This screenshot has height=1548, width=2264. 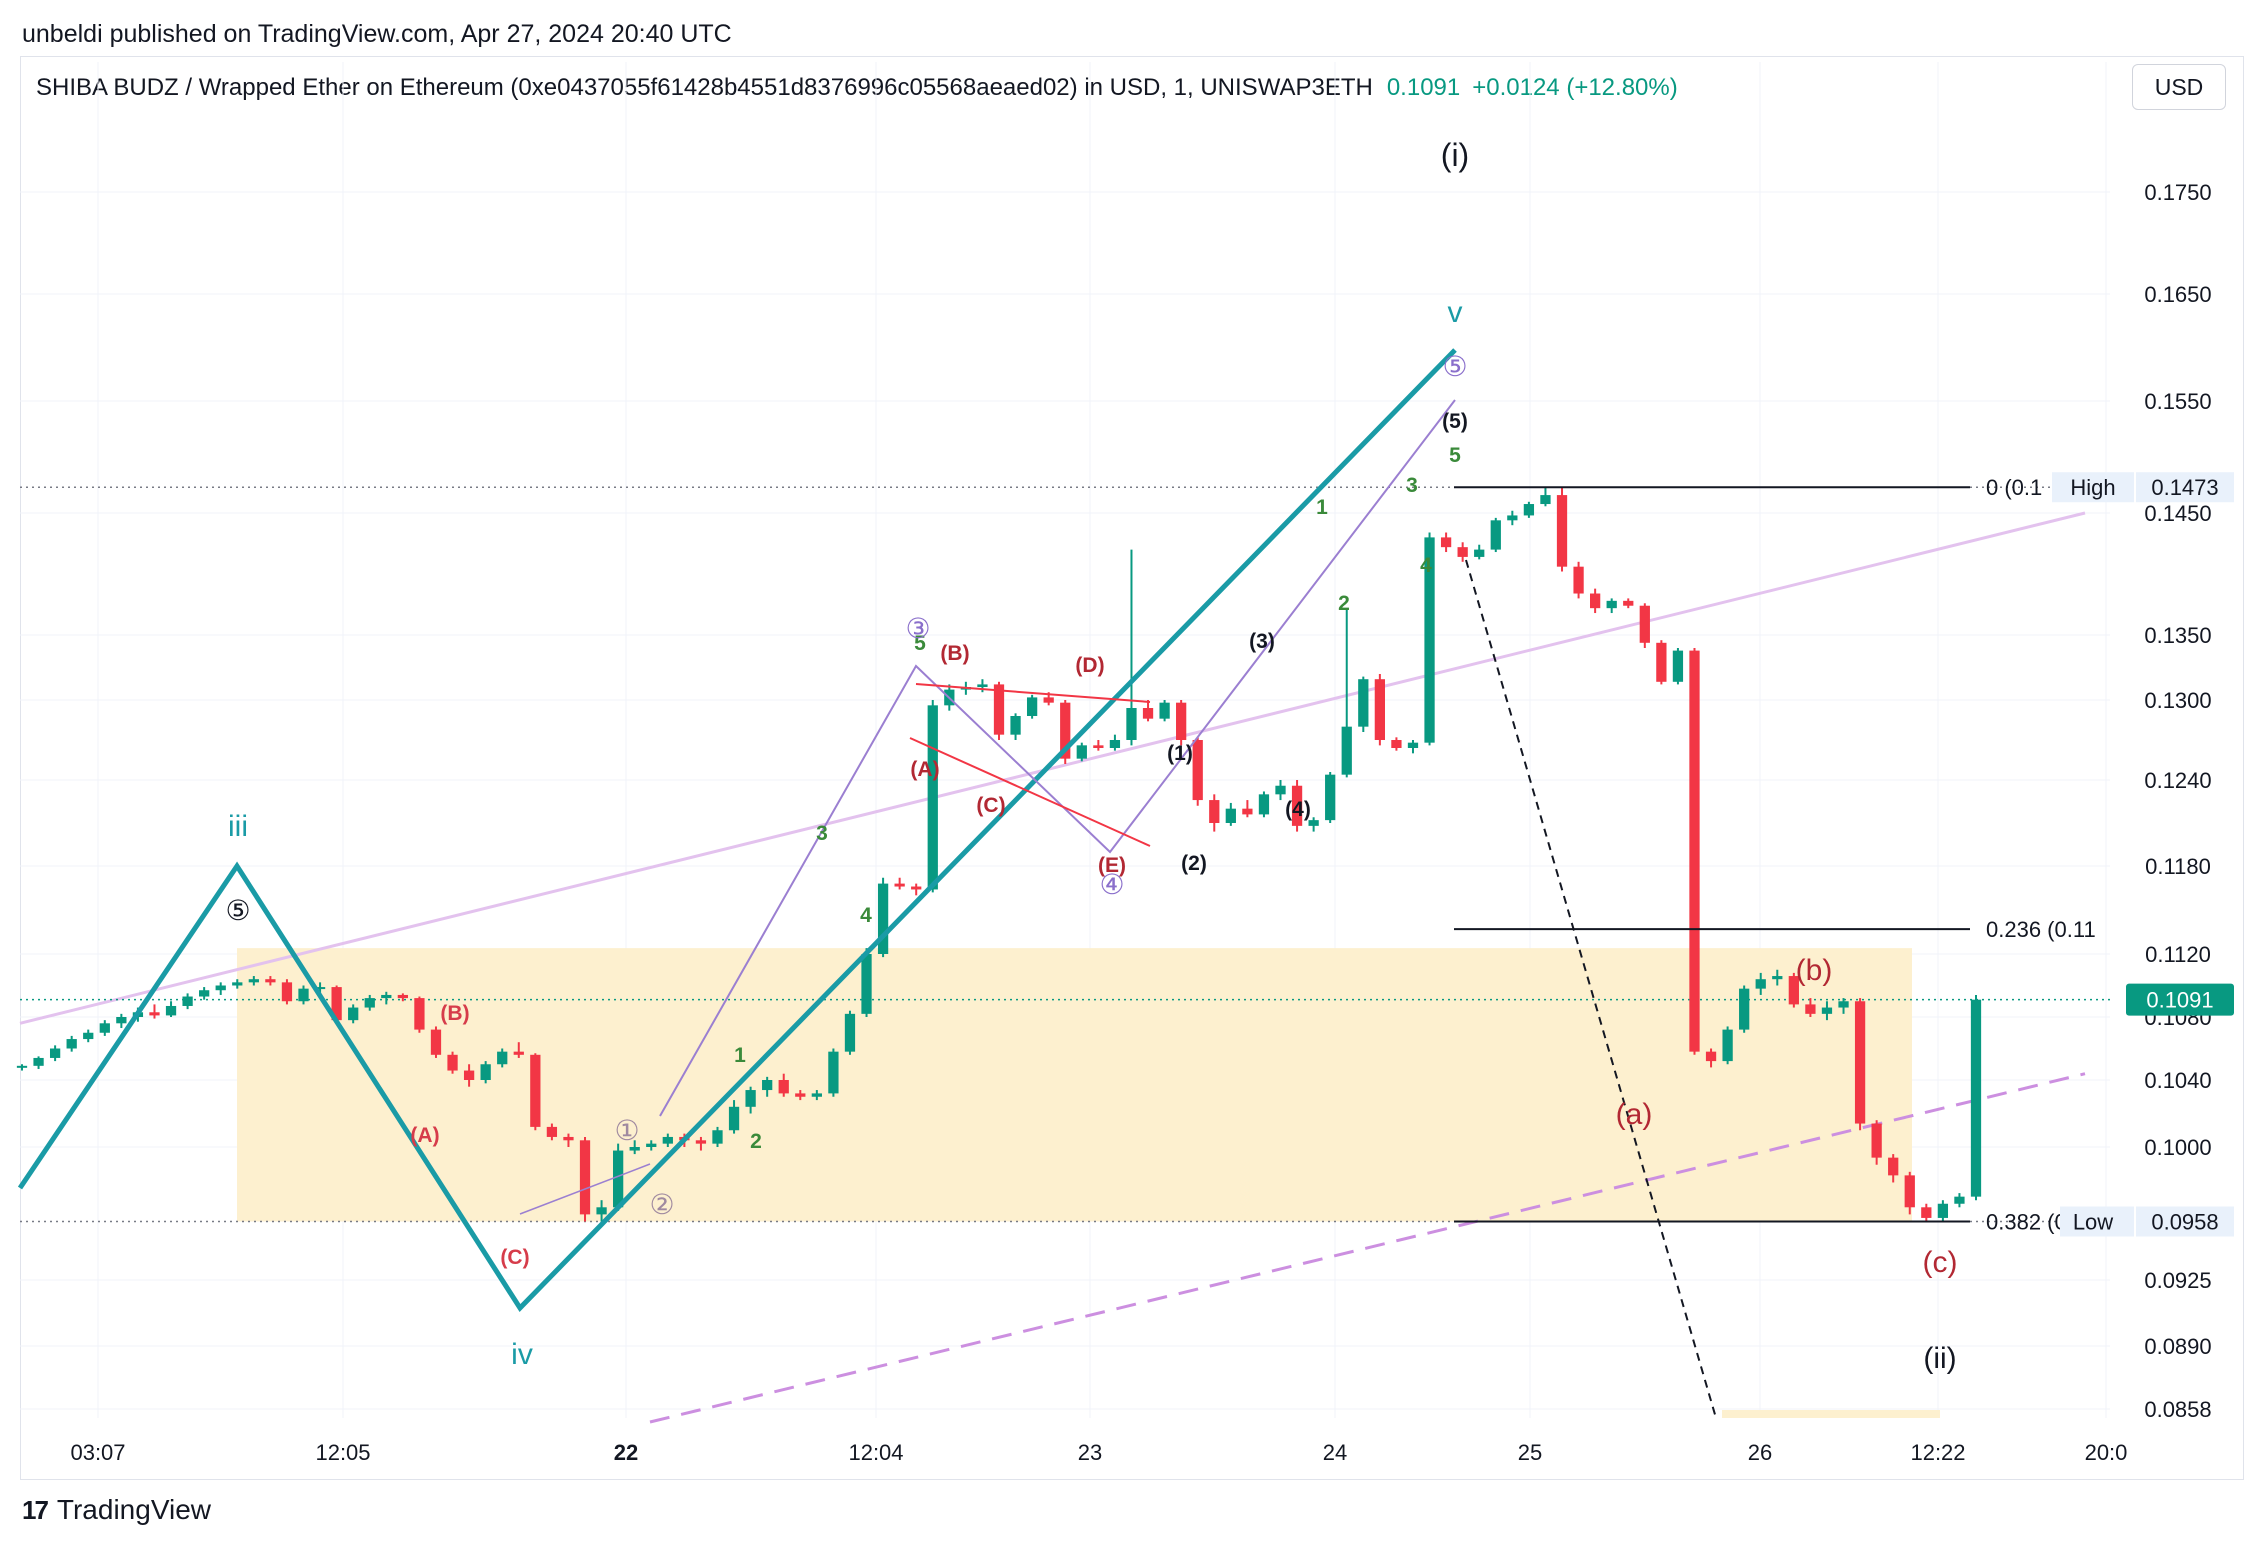 What do you see at coordinates (454, 1013) in the screenshot?
I see `wave-label: (B)` at bounding box center [454, 1013].